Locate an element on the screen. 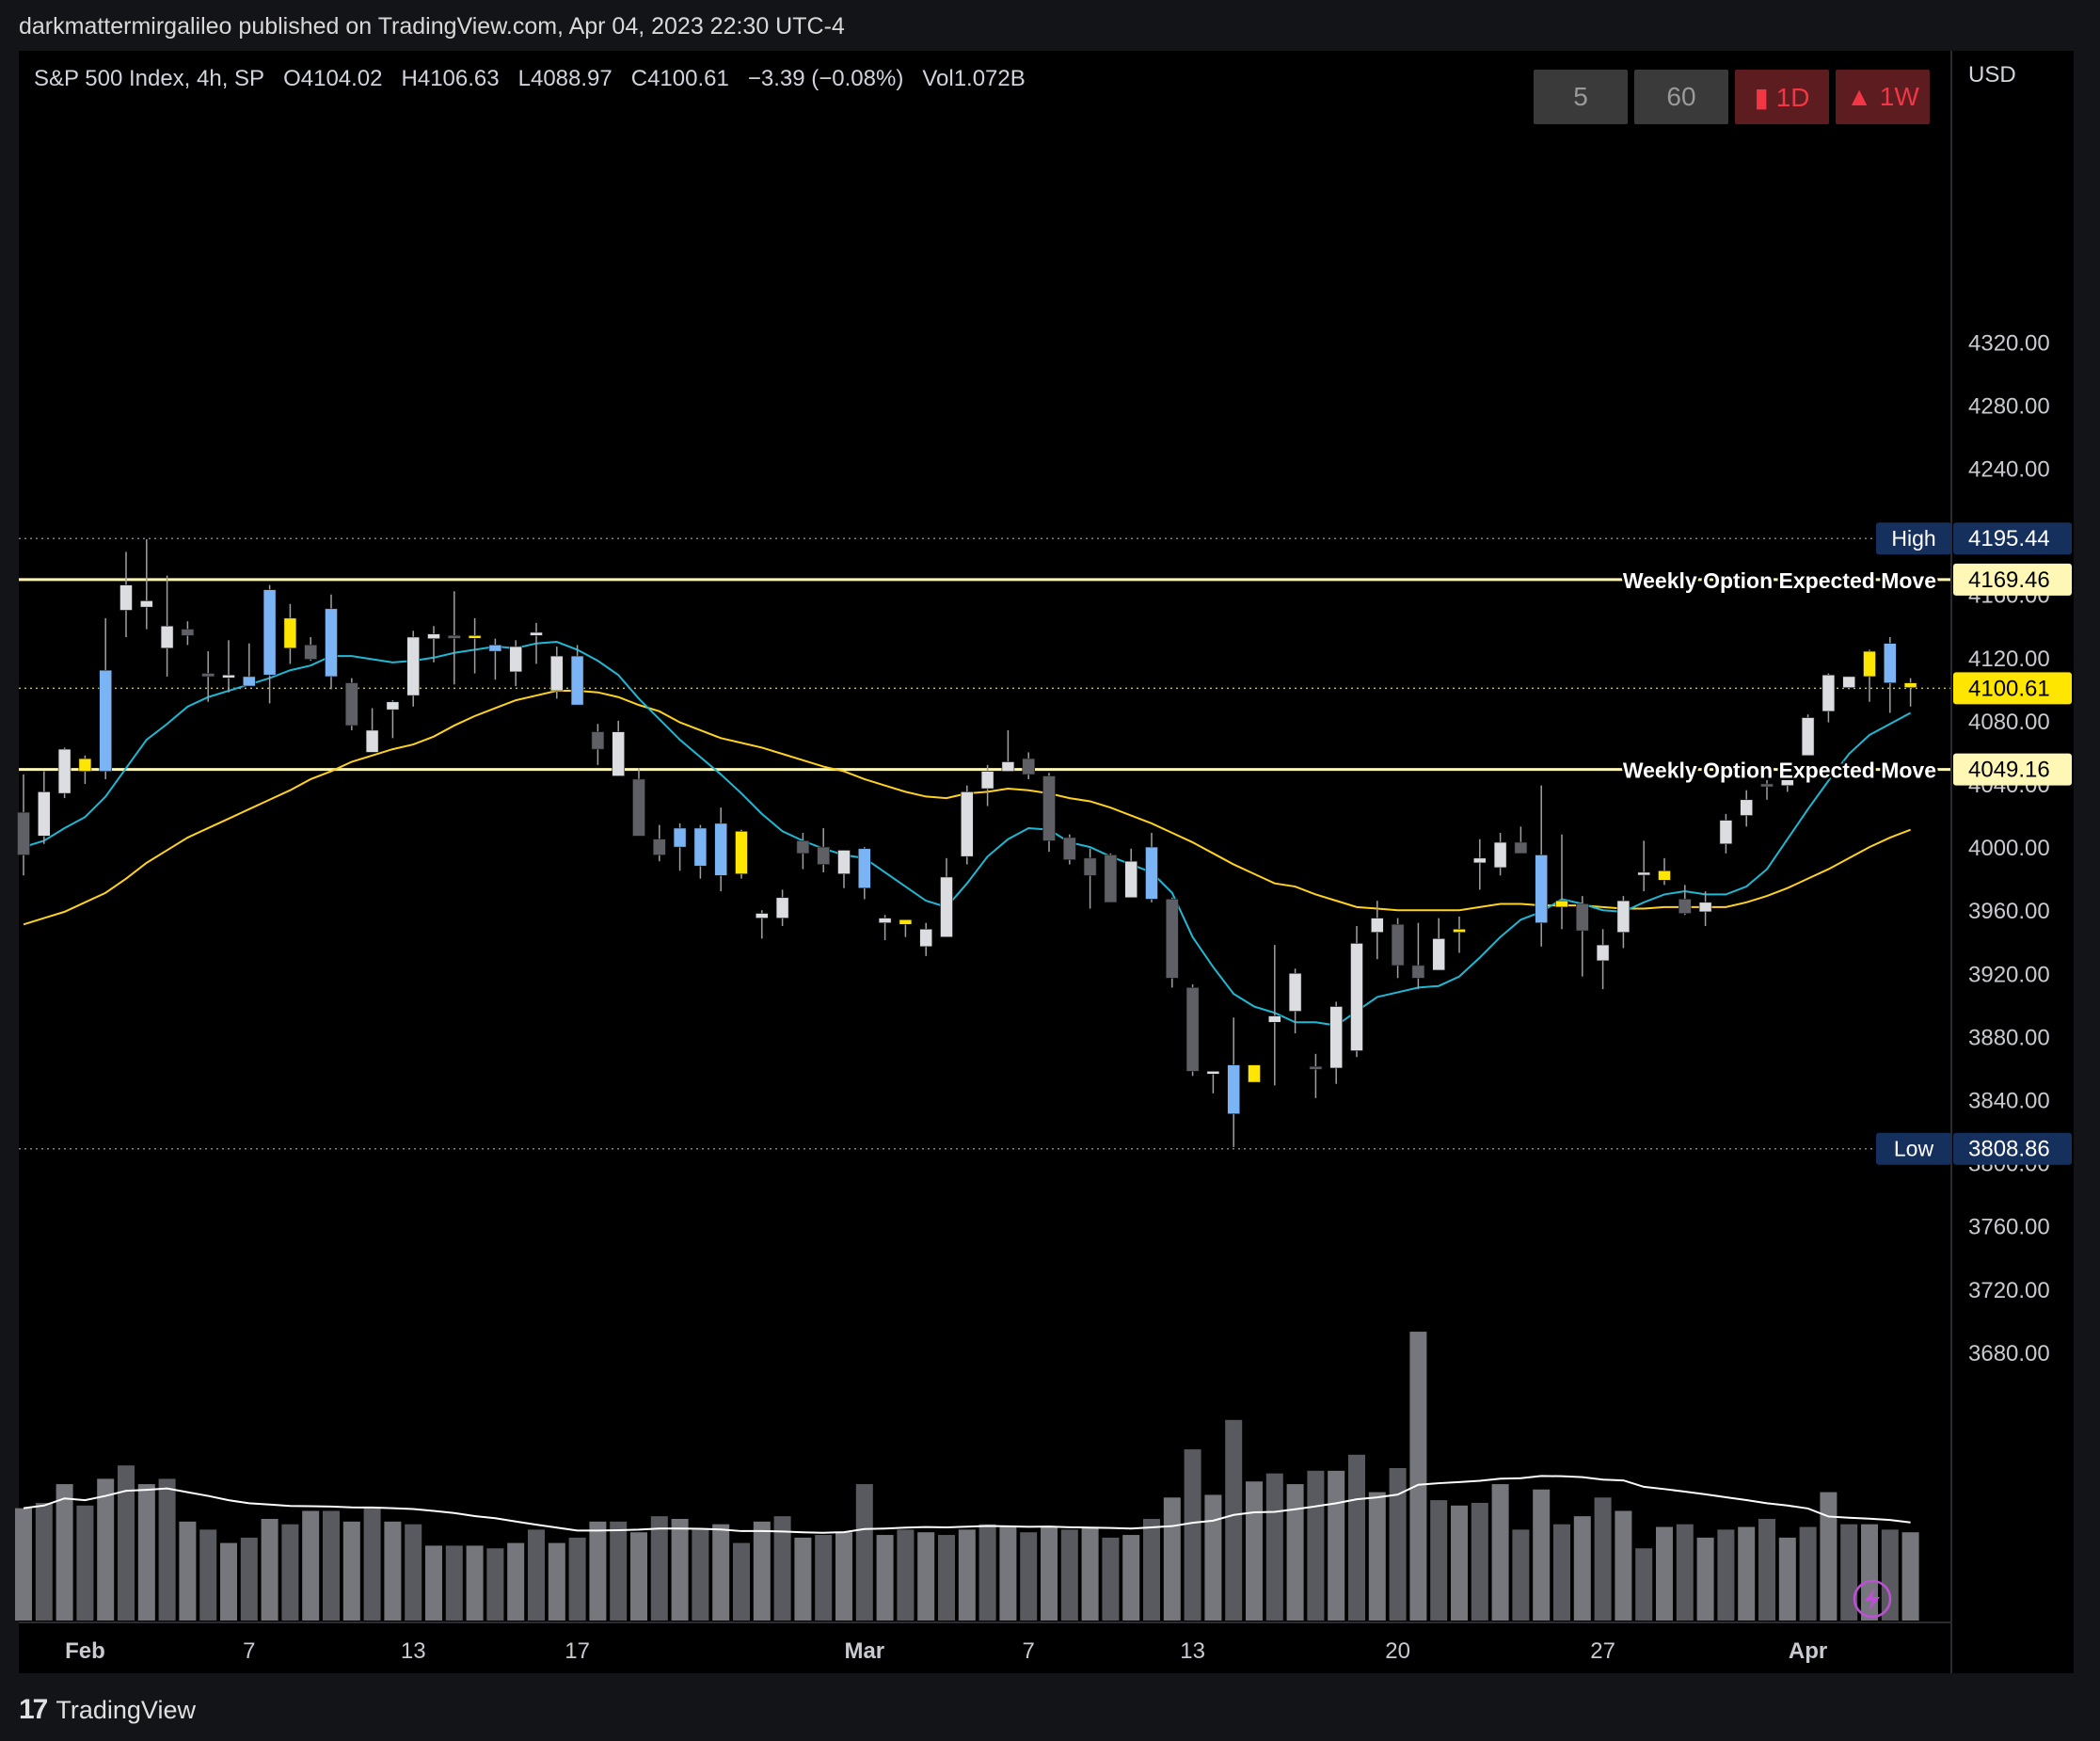 The height and width of the screenshot is (1741, 2100). volume-value: Vol1.072B is located at coordinates (974, 79).